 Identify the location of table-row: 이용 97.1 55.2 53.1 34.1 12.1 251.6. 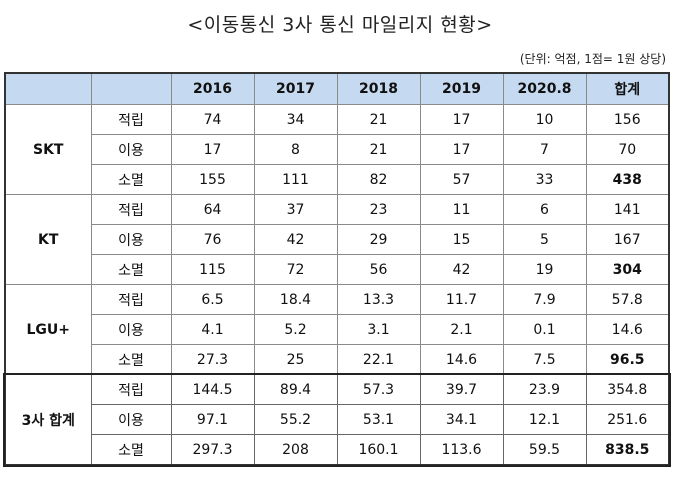
(337, 419).